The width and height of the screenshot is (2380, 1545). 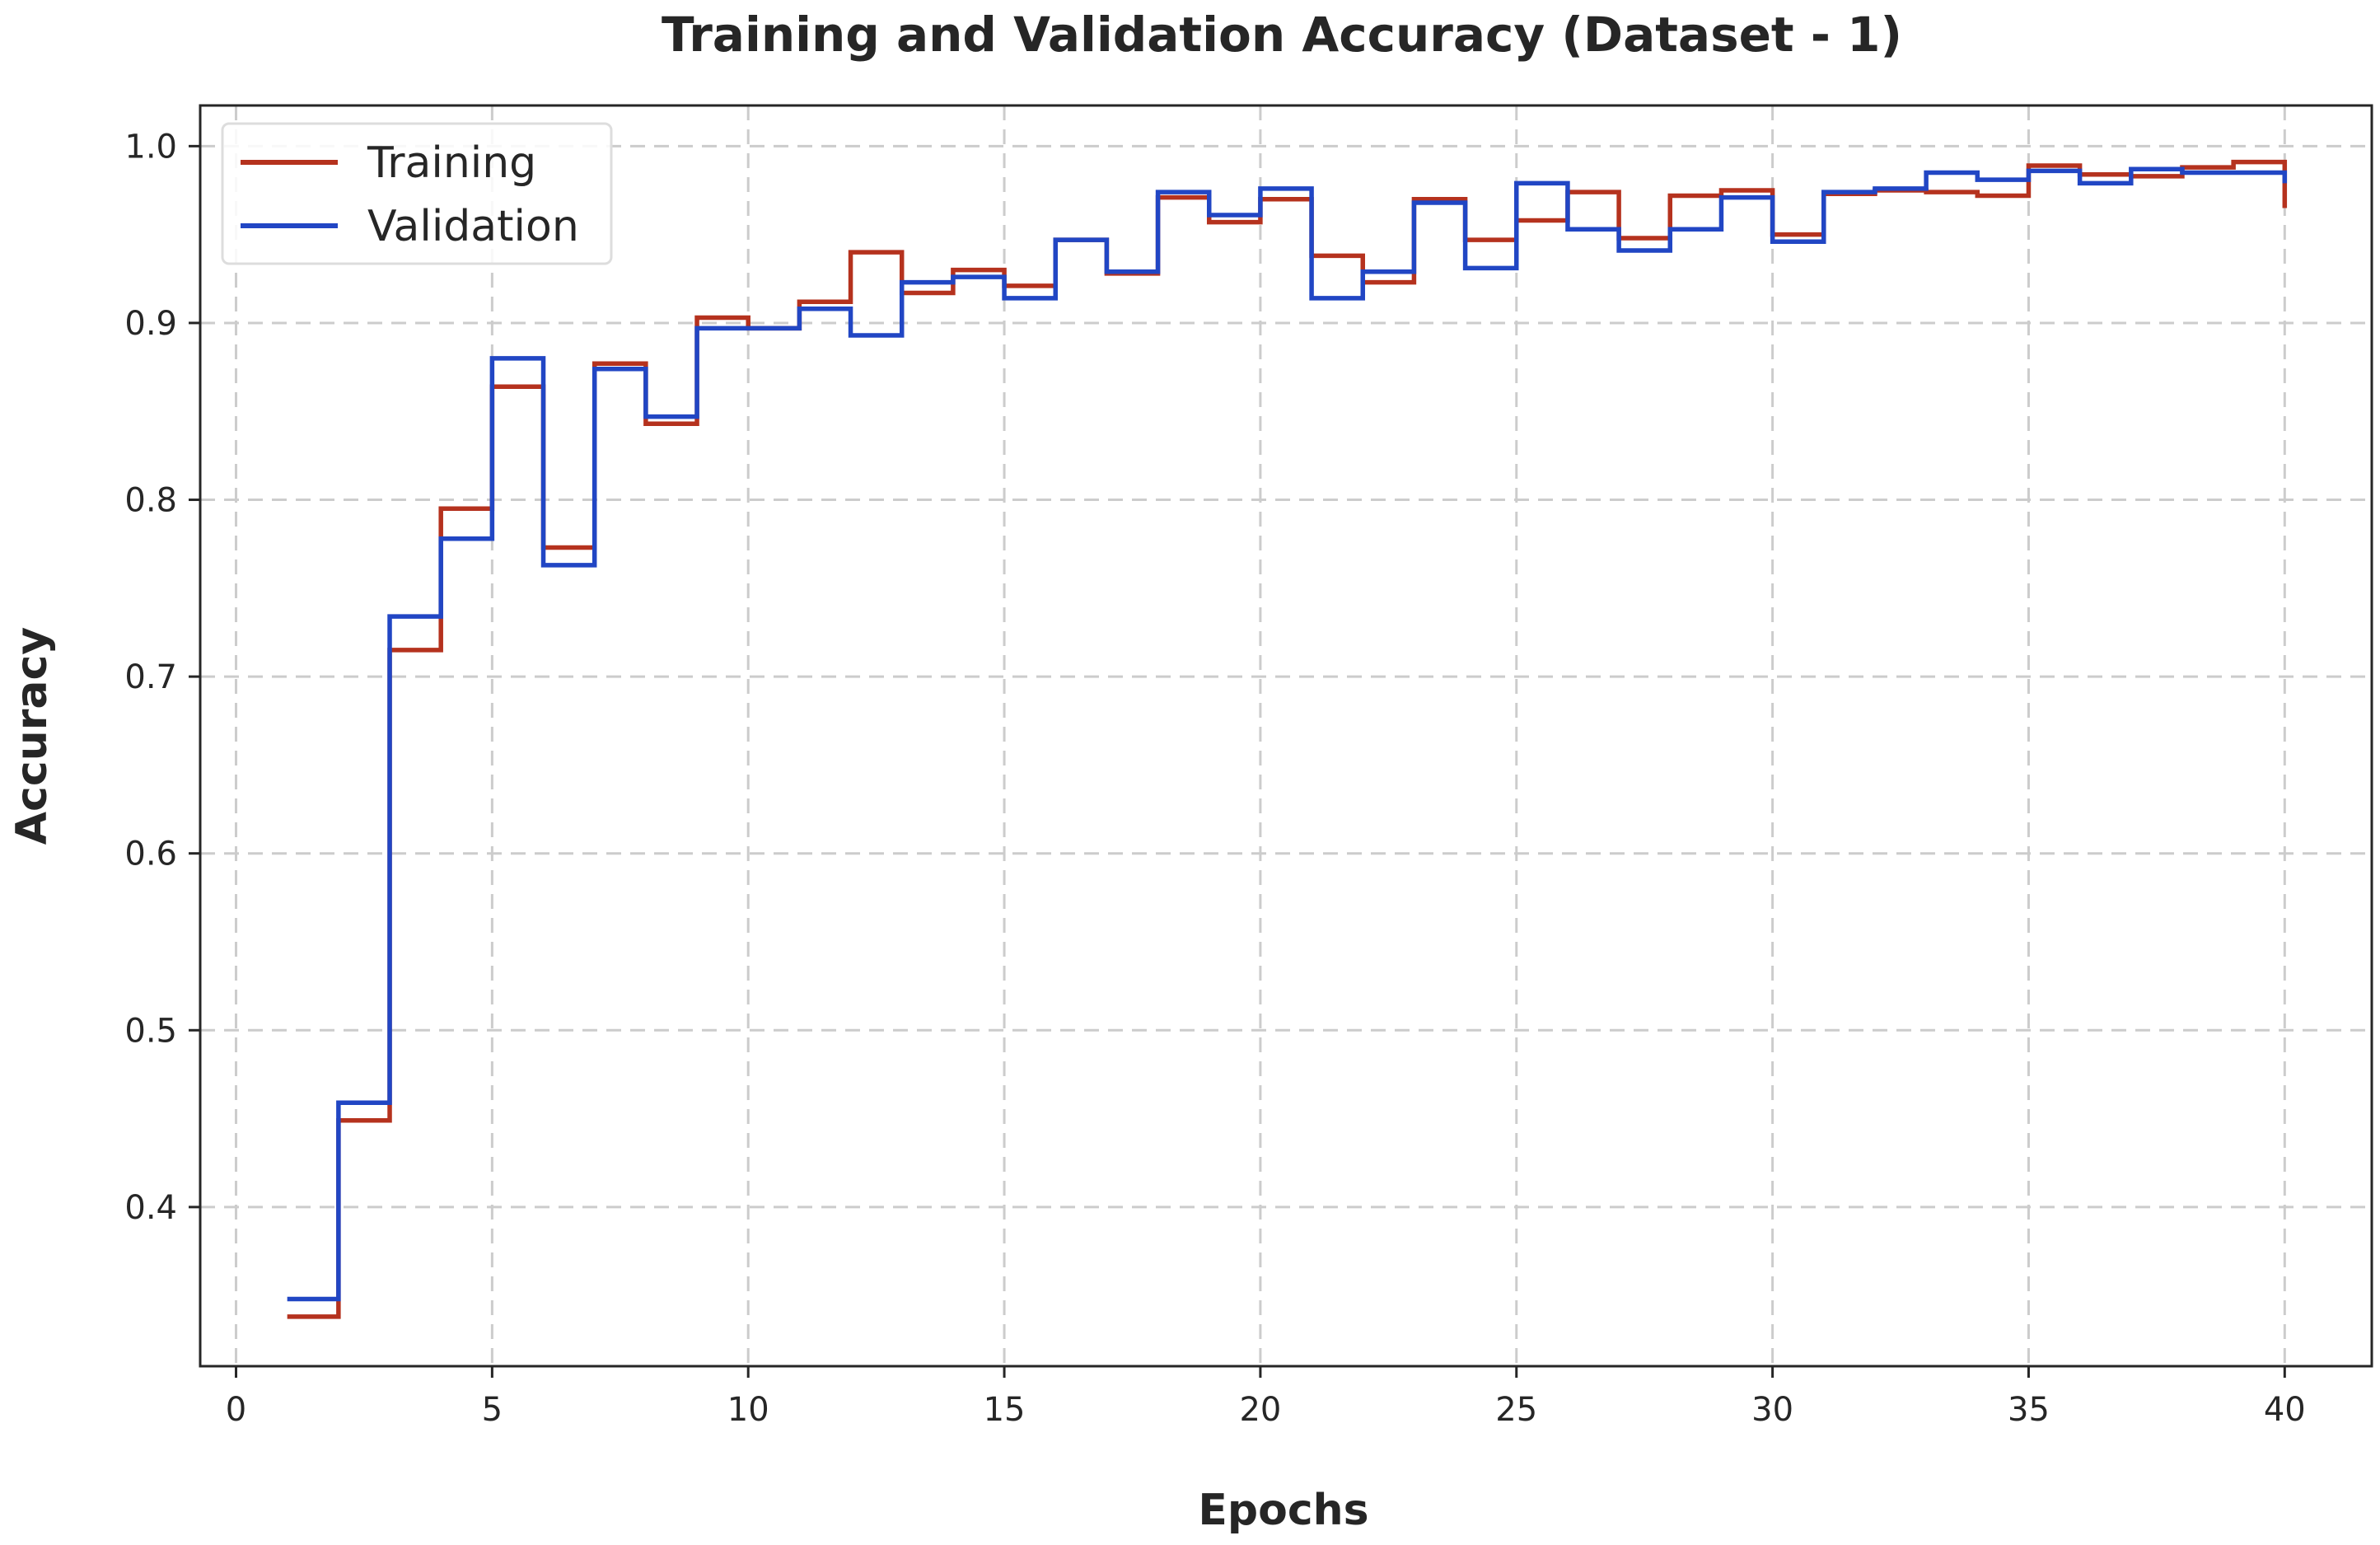 I want to click on y-tick-label: 0.9, so click(x=150, y=324).